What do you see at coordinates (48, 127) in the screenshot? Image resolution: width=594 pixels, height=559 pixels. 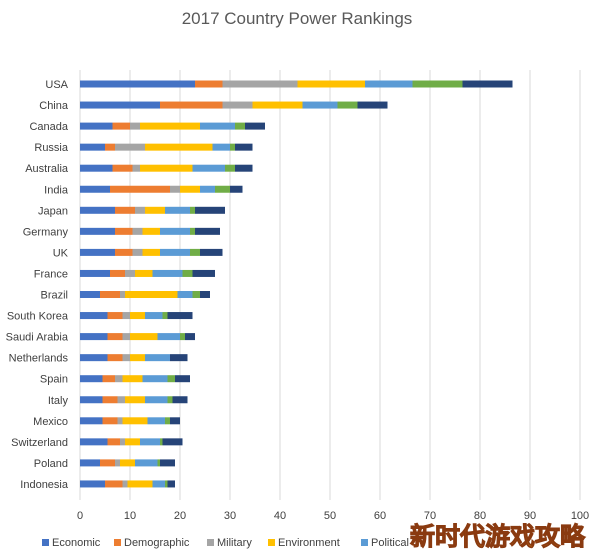 I see `category-label: Canada` at bounding box center [48, 127].